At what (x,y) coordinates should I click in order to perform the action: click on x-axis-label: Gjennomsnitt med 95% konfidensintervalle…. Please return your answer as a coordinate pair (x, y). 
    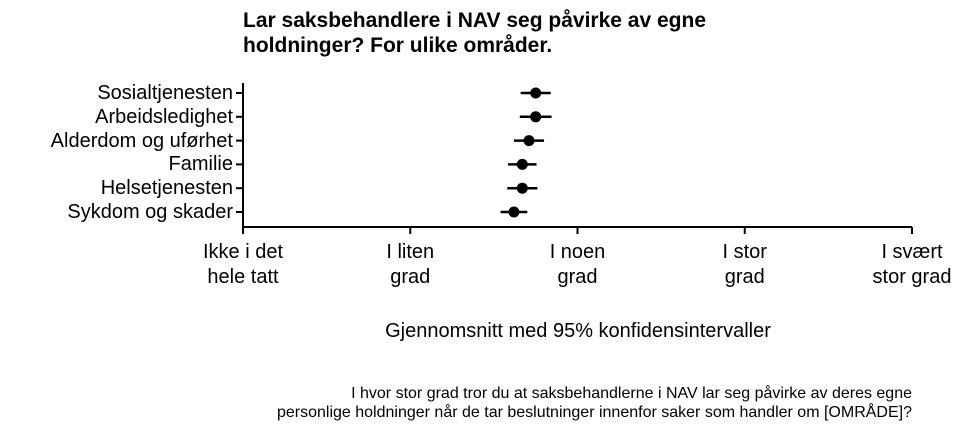
    Looking at the image, I should click on (578, 331).